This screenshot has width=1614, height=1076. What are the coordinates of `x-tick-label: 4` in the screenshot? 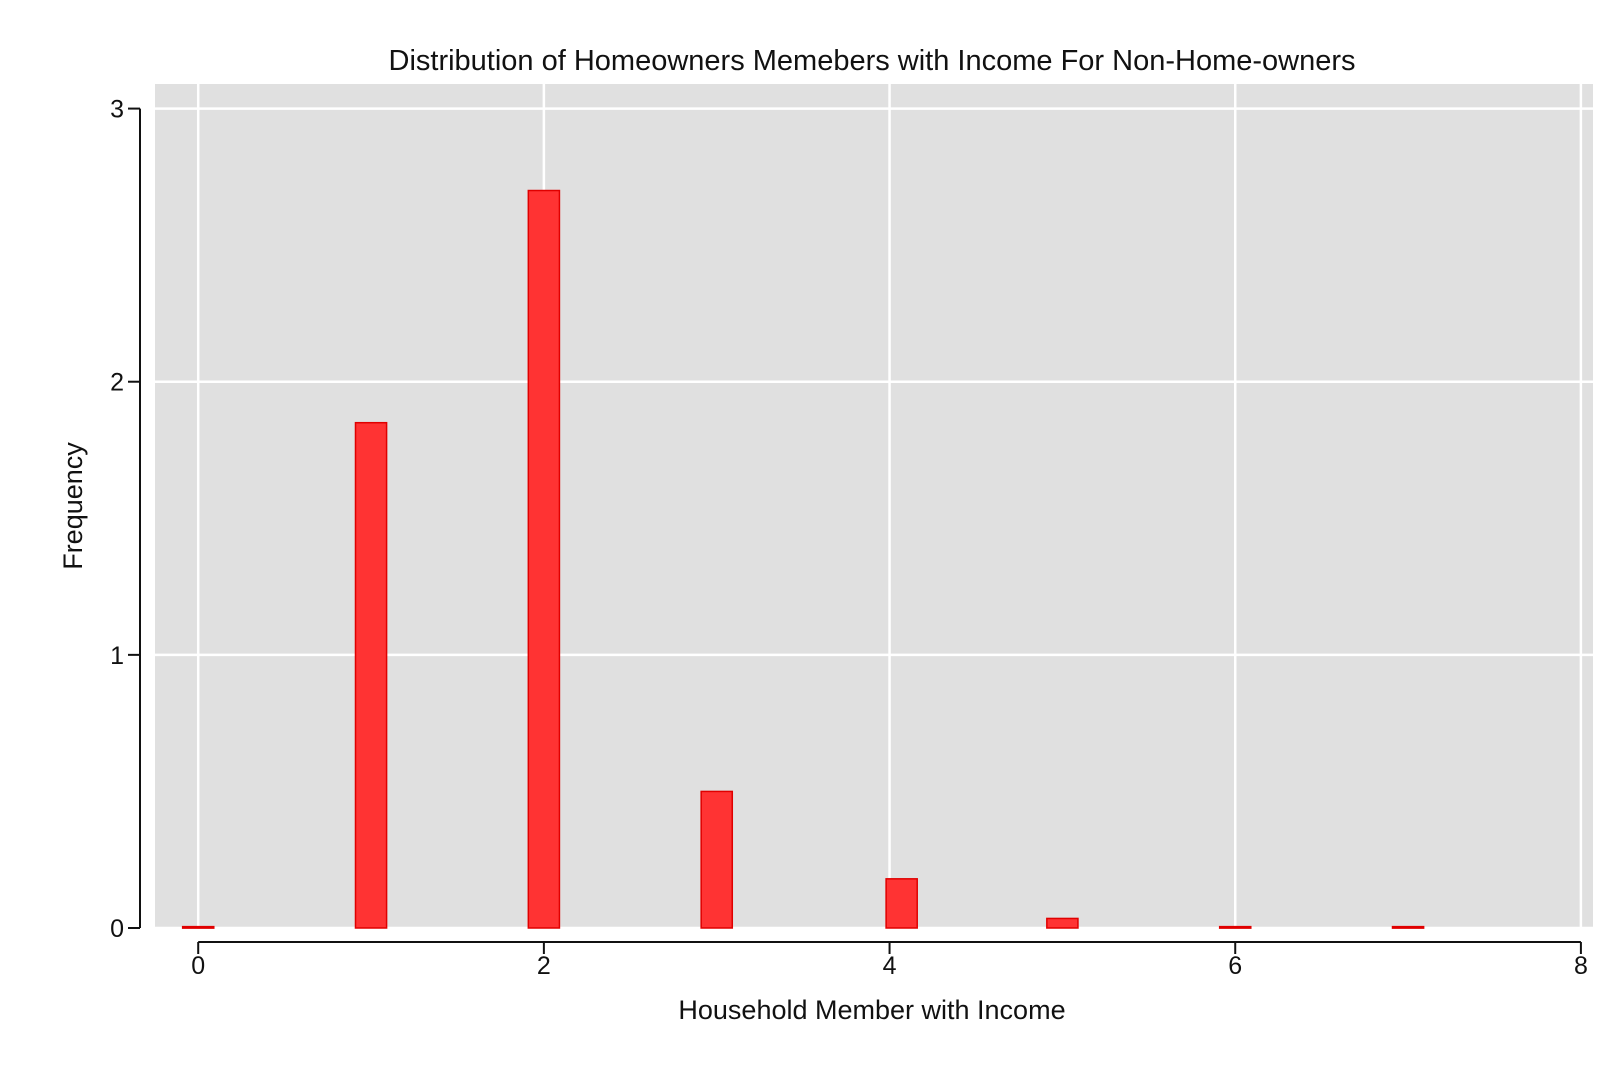 It's located at (890, 966).